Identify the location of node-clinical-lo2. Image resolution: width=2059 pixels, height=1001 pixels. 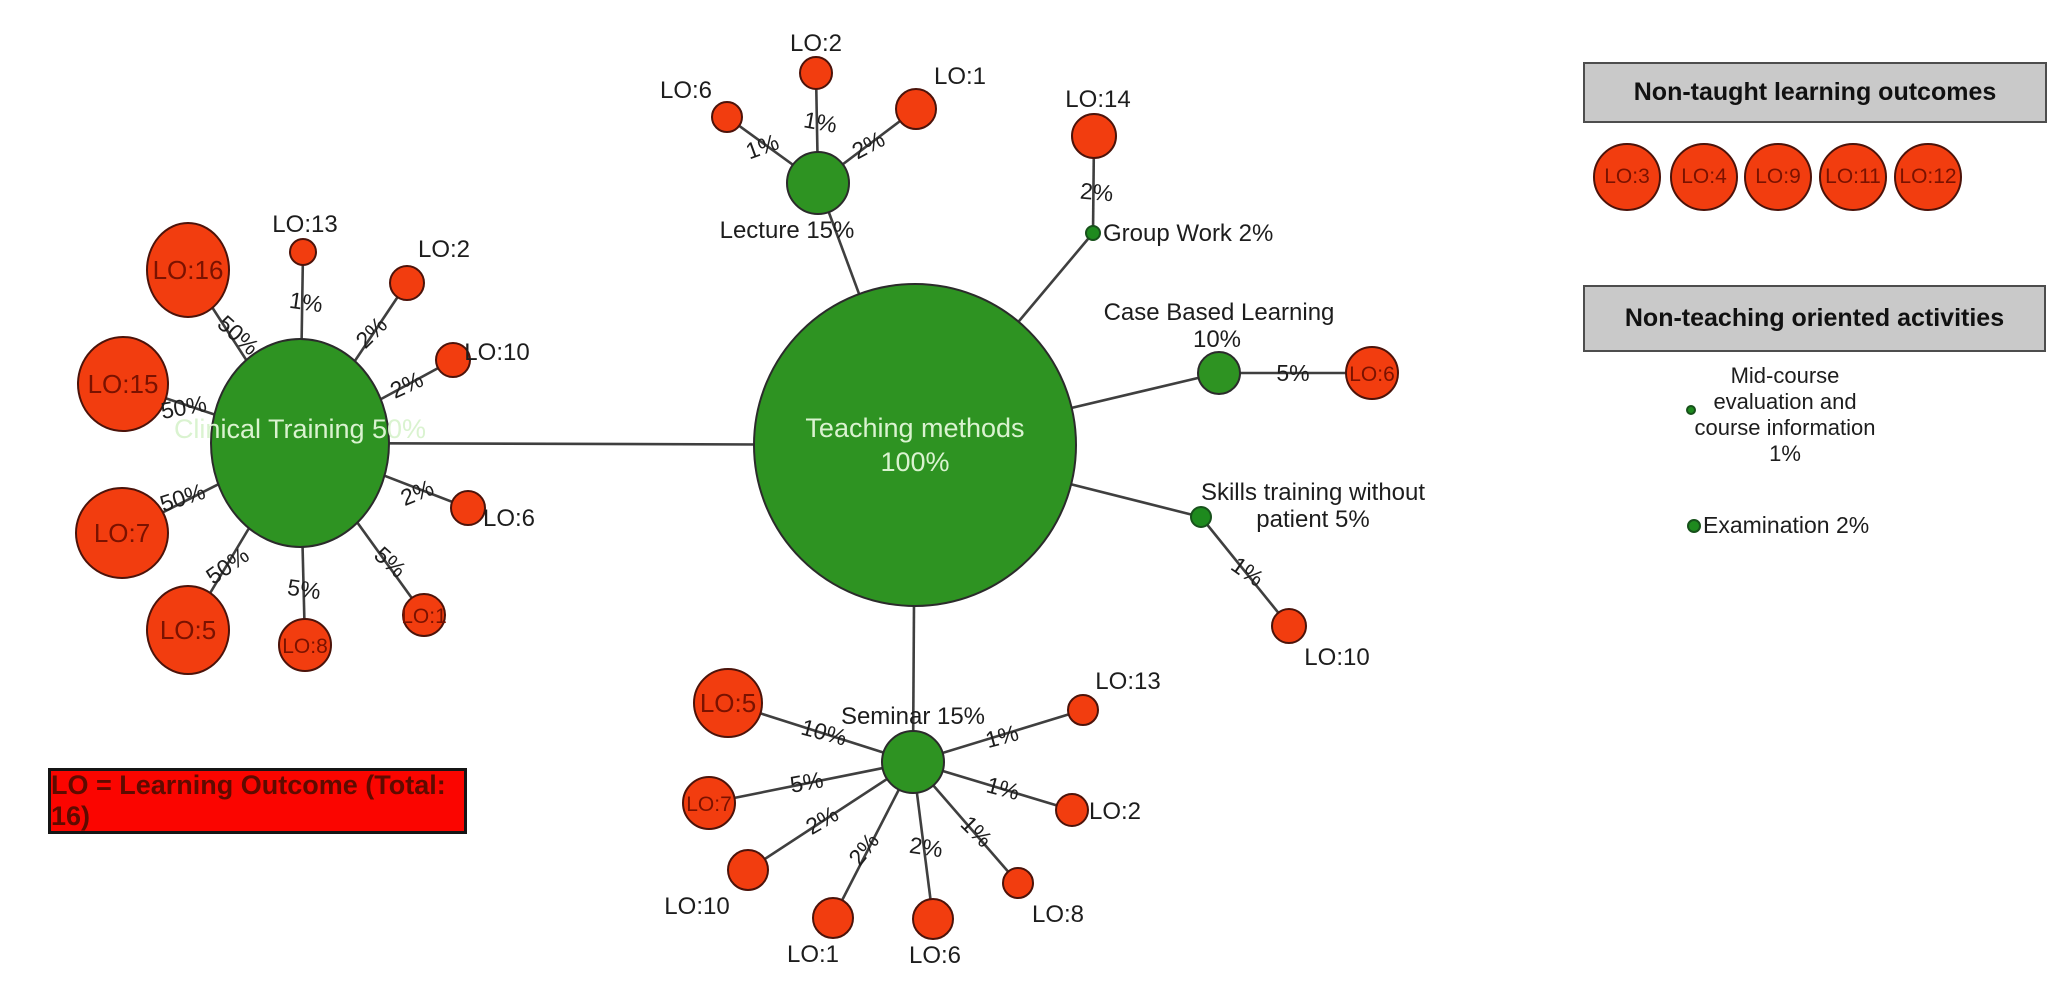
(407, 283).